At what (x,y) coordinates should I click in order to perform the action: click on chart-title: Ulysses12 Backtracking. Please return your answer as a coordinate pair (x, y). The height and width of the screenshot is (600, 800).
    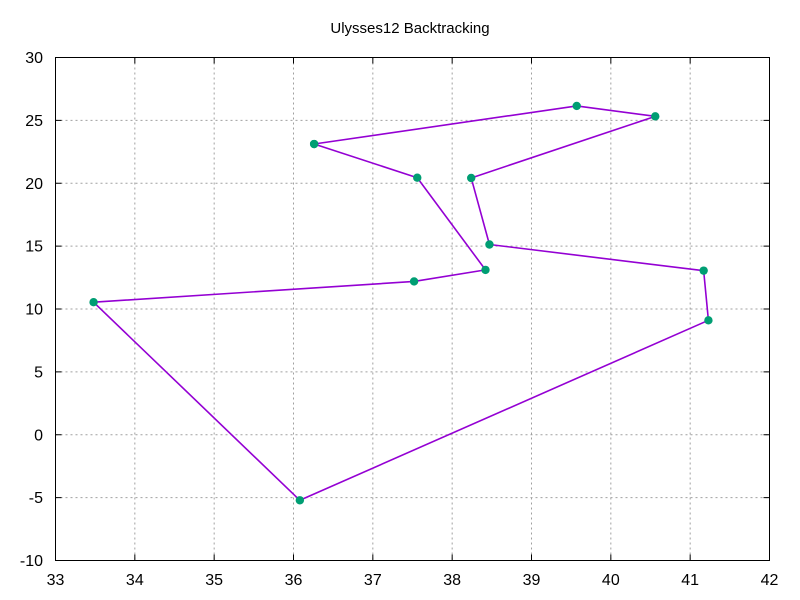
    Looking at the image, I should click on (409, 28).